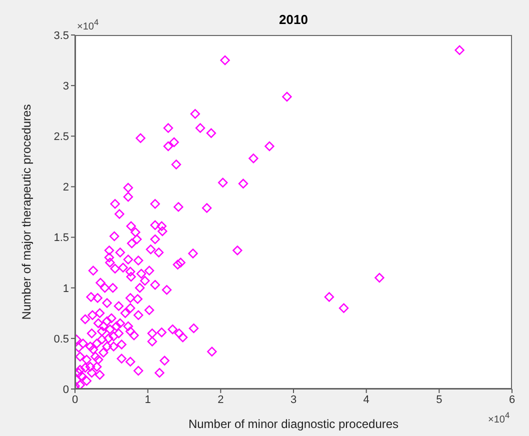  I want to click on x-tick-label: 6, so click(512, 400).